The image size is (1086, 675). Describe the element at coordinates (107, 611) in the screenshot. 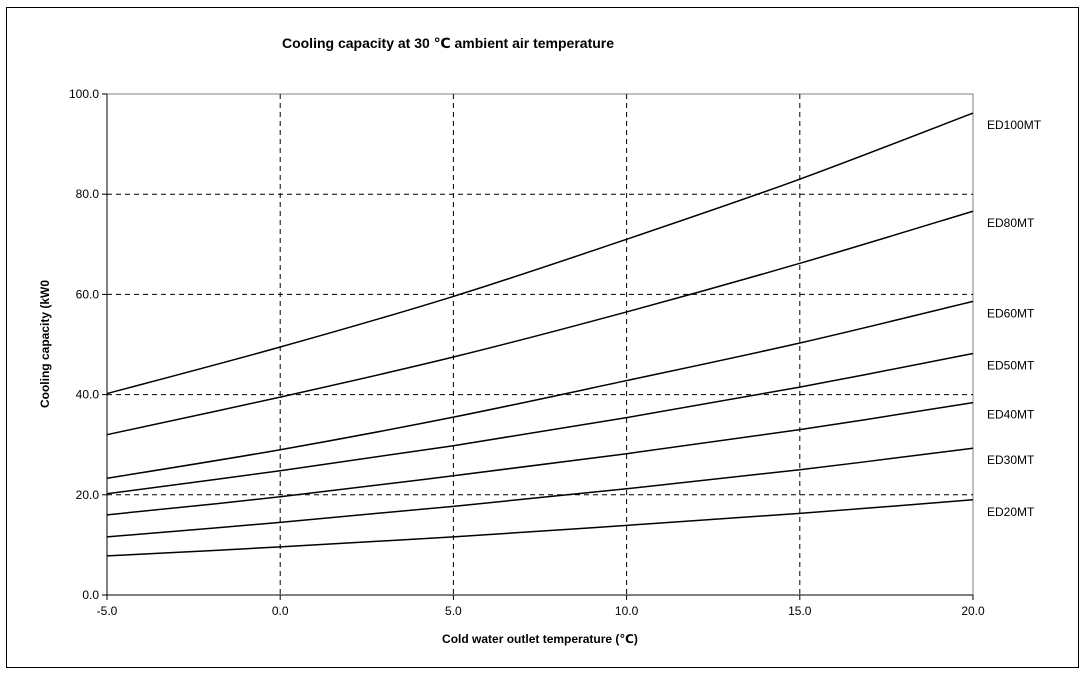

I see `x-tick-label: -5.0` at that location.